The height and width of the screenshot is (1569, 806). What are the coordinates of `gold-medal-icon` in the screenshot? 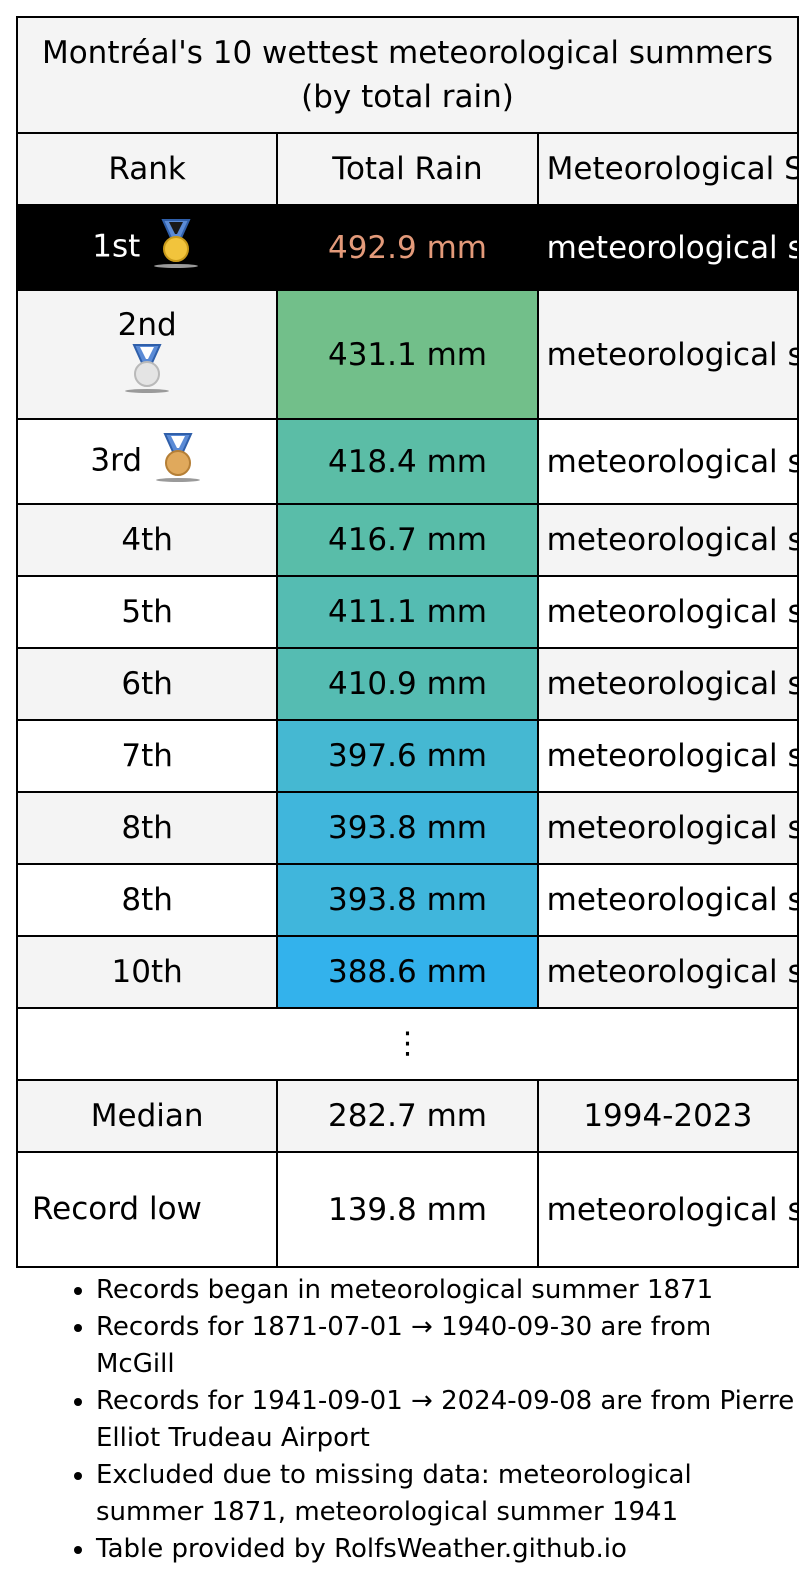 It's located at (176, 248).